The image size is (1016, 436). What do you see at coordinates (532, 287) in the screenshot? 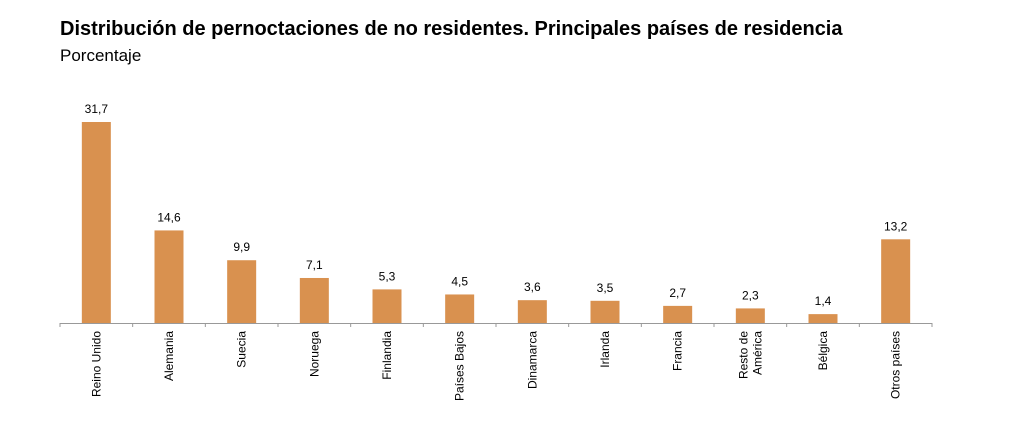
I see `data-label: 3,6` at bounding box center [532, 287].